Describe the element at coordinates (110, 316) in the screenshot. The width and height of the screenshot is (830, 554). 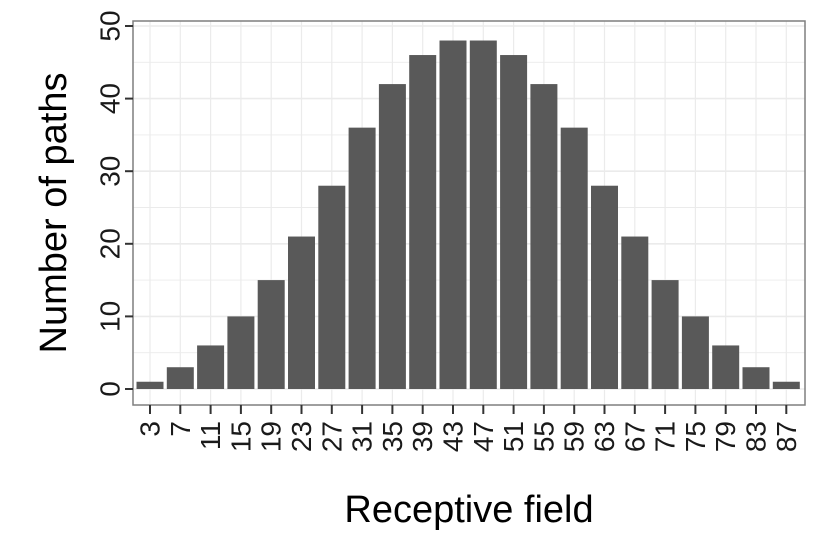
I see `y-tick-label: 10` at that location.